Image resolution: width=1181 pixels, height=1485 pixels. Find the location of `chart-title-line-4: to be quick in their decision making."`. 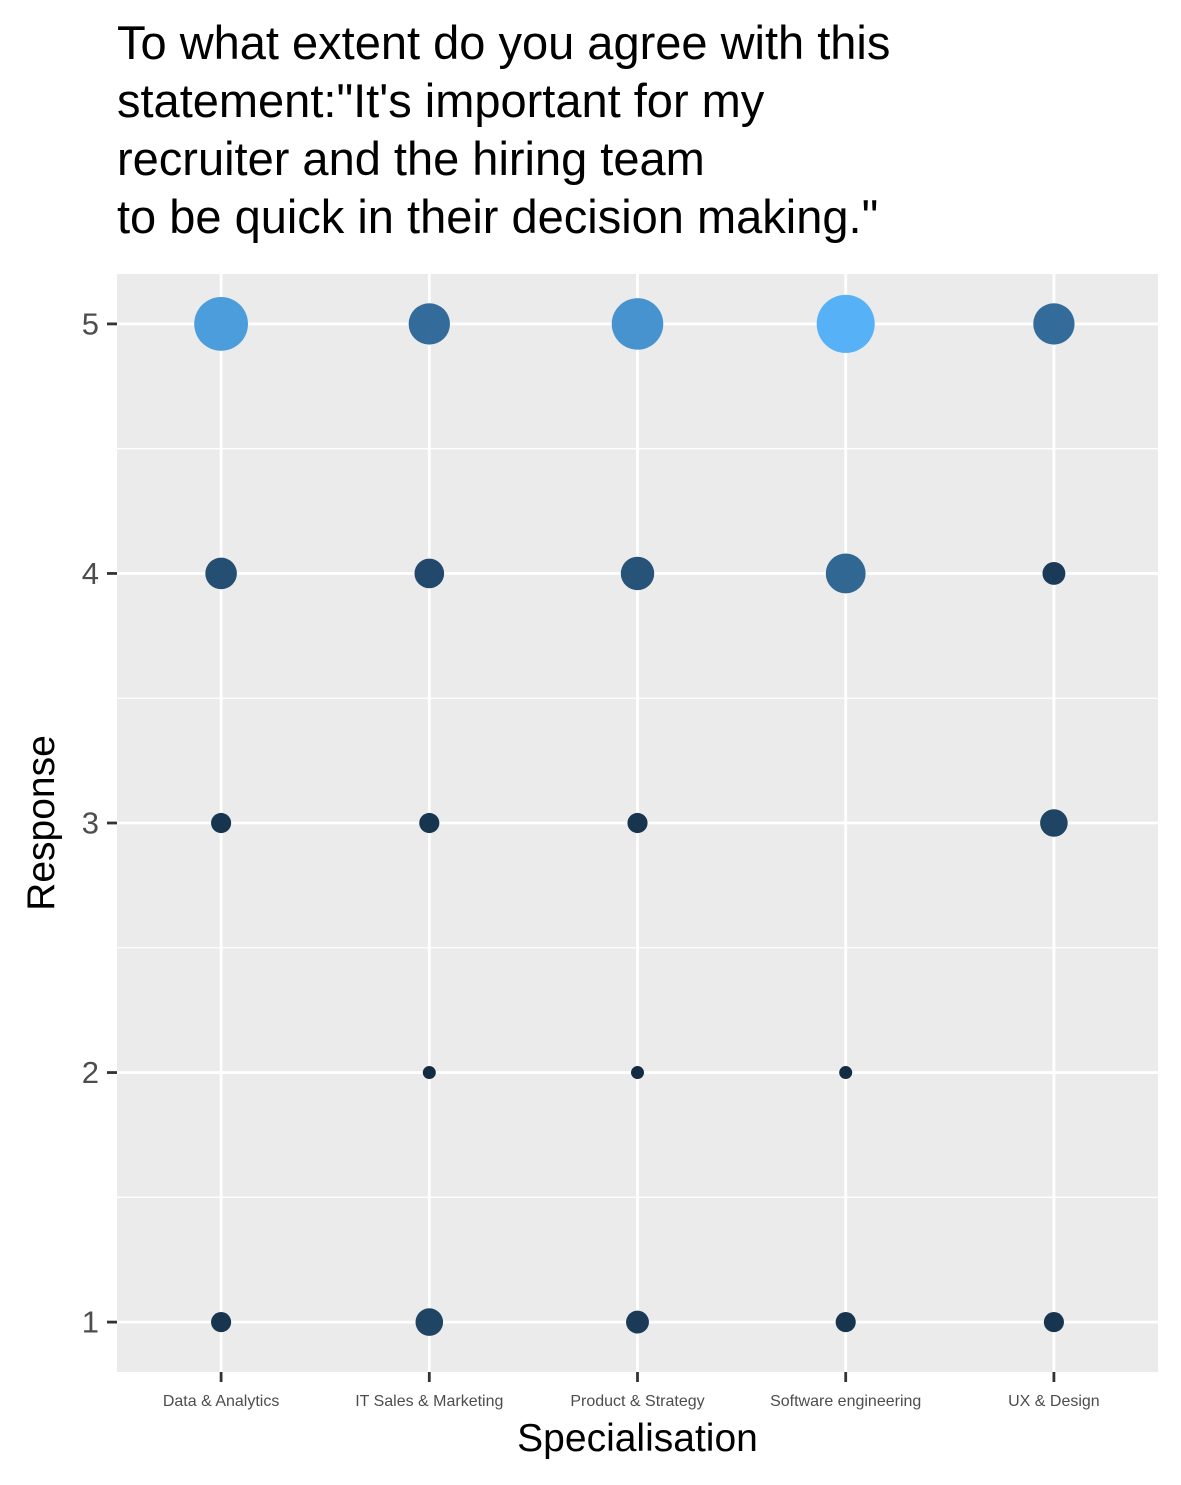

chart-title-line-4: to be quick in their decision making." is located at coordinates (498, 216).